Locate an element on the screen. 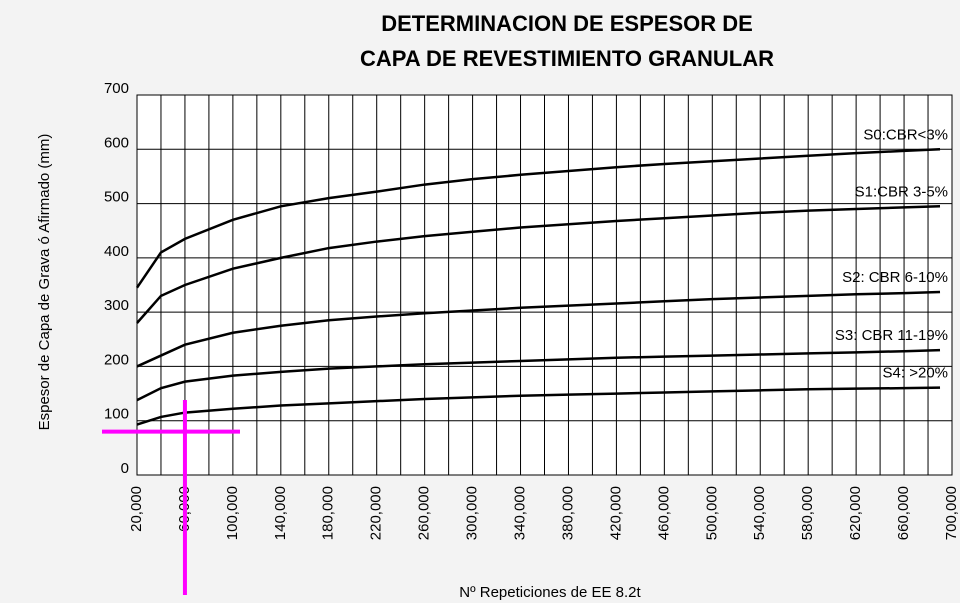  y-tick-label: 700 is located at coordinates (116, 88).